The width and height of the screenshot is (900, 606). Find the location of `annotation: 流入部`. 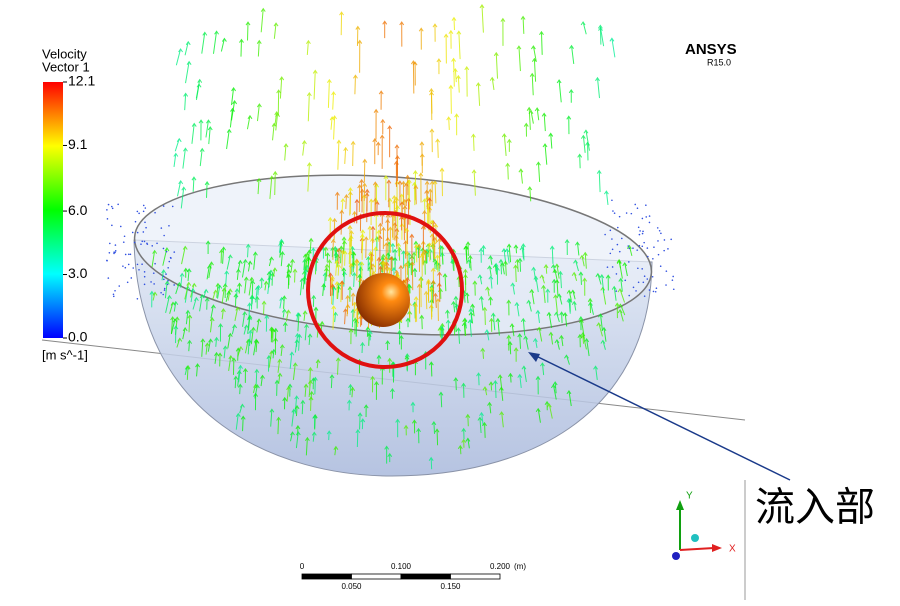

annotation: 流入部 is located at coordinates (815, 508).